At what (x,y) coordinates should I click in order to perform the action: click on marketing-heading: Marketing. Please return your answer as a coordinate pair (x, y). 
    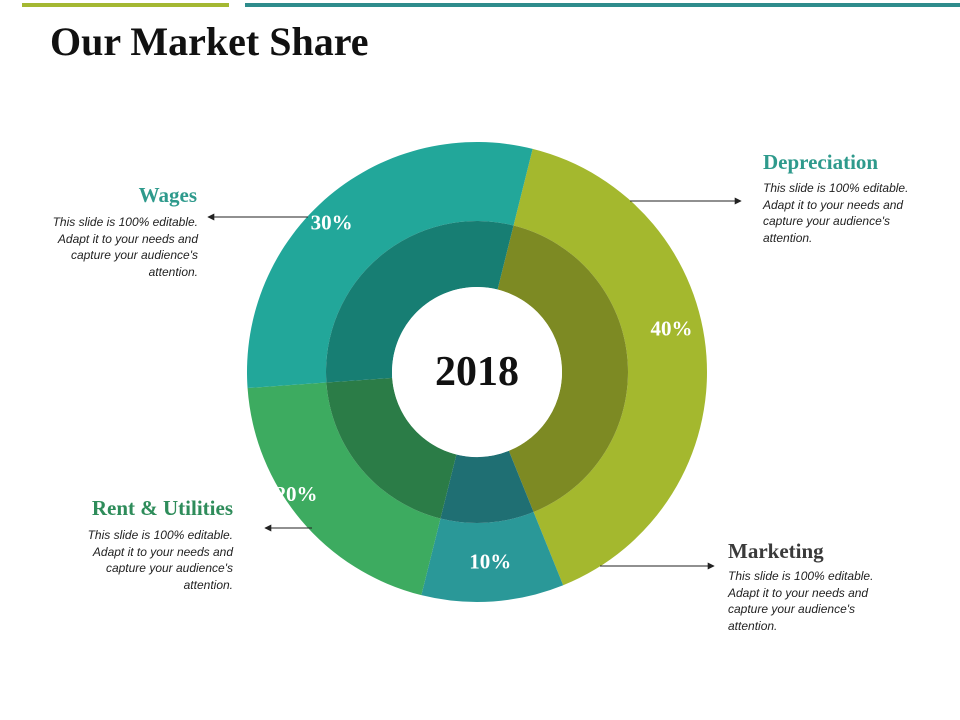
    Looking at the image, I should click on (776, 551).